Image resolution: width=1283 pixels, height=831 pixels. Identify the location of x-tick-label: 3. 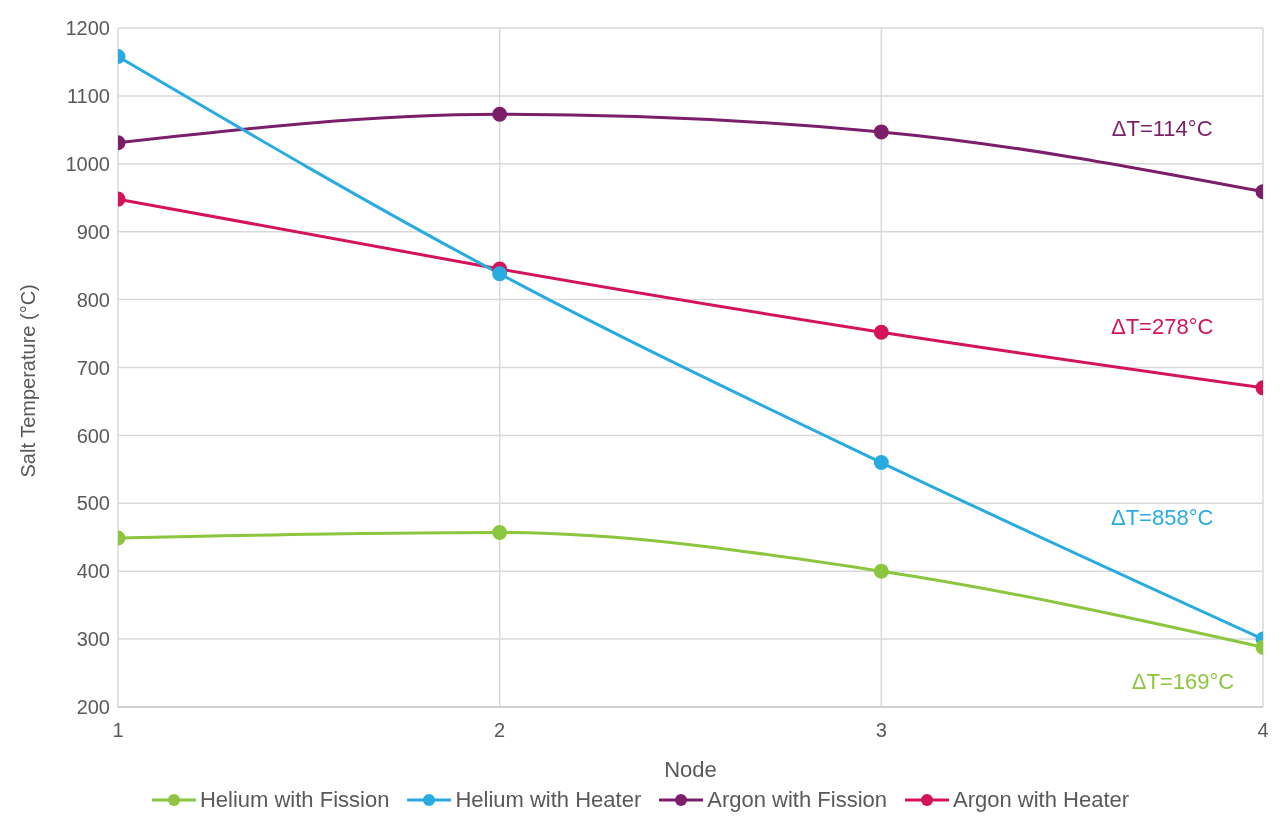
(881, 730).